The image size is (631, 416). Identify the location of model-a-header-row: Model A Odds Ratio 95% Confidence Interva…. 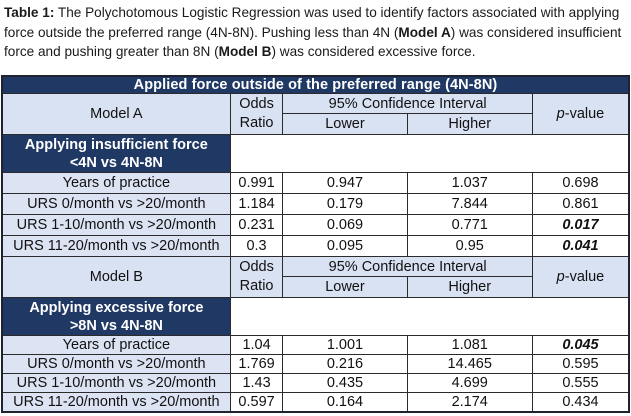
(315, 114).